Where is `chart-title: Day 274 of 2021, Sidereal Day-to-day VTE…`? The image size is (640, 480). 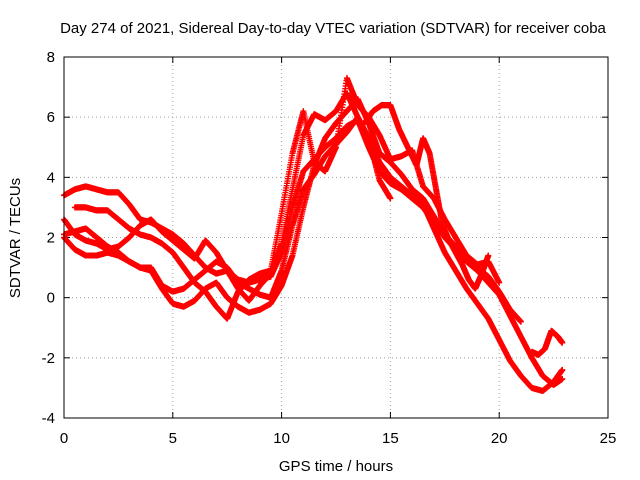
chart-title: Day 274 of 2021, Sidereal Day-to-day VTE… is located at coordinates (333, 28).